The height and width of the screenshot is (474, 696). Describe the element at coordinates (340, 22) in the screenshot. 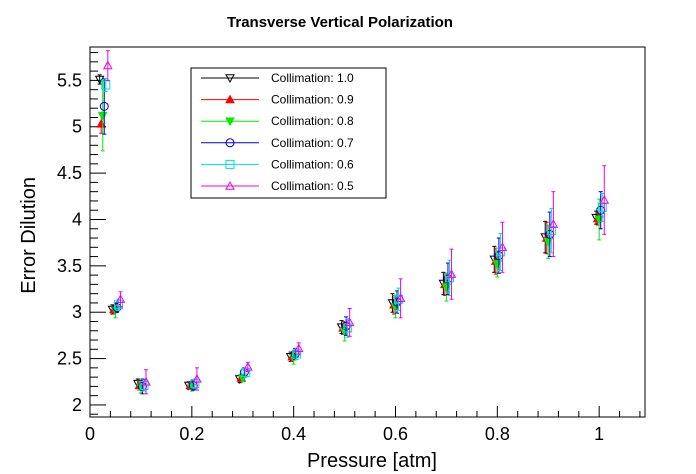

I see `chart-title: Transverse Vertical Polarization` at that location.